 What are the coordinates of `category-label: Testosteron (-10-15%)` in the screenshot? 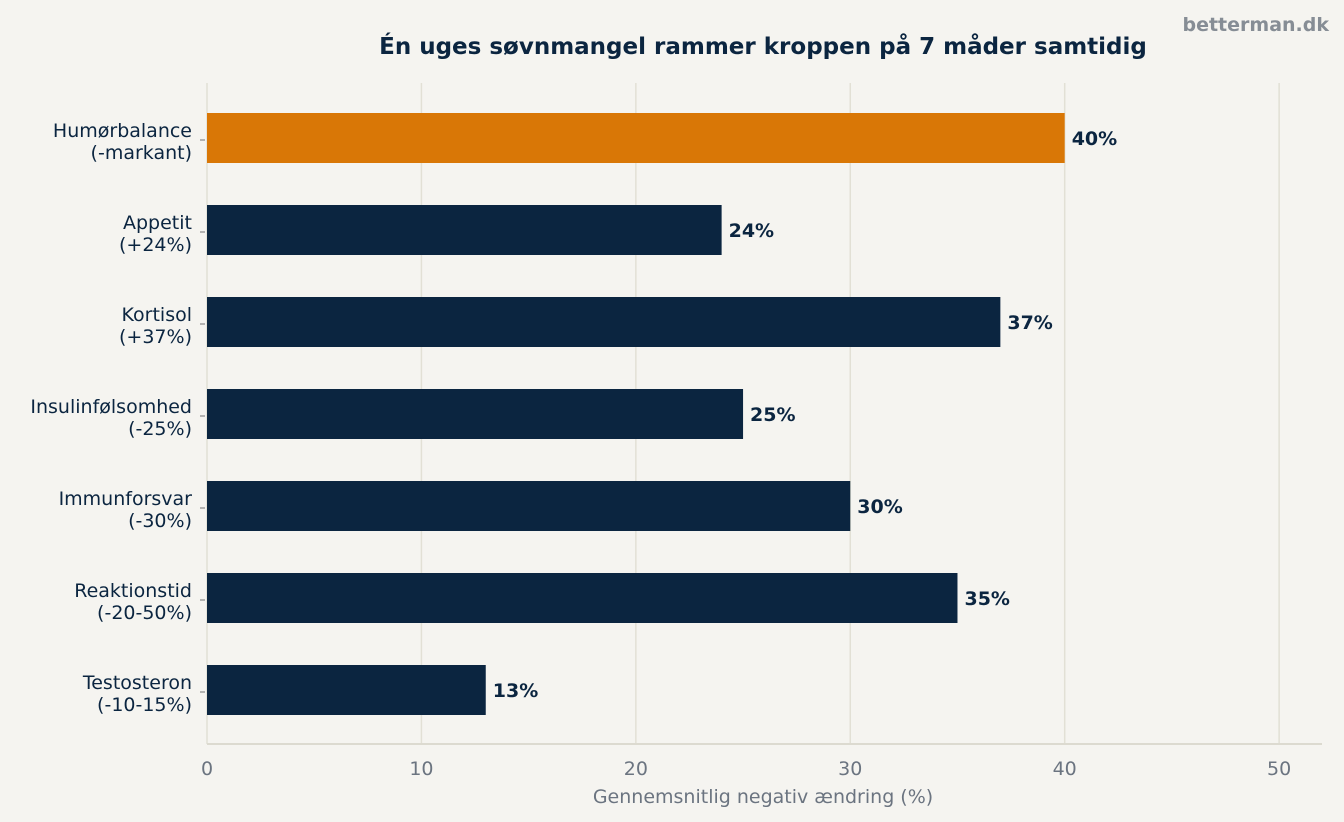 It's located at (137, 694).